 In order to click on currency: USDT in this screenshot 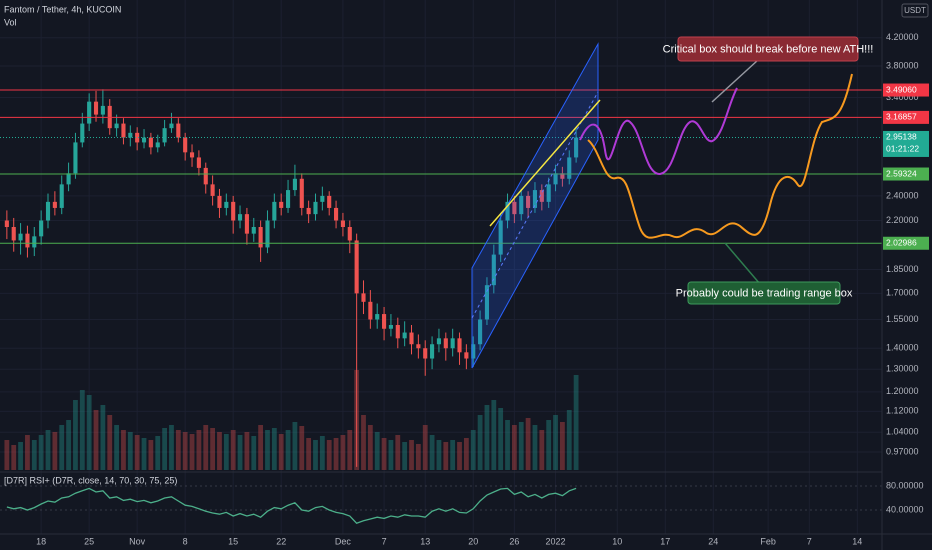, I will do `click(915, 10)`.